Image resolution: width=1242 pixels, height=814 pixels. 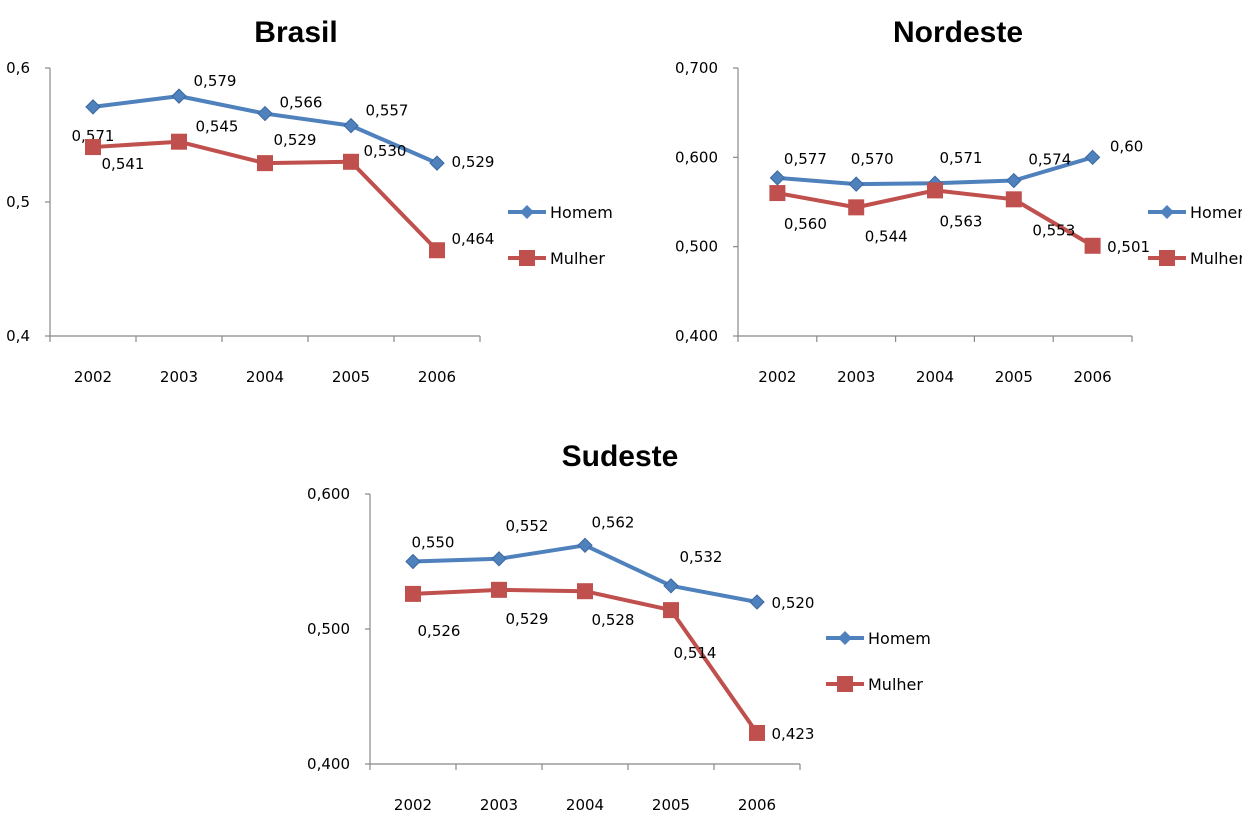 I want to click on data-label-homem: 0,550, so click(x=433, y=543).